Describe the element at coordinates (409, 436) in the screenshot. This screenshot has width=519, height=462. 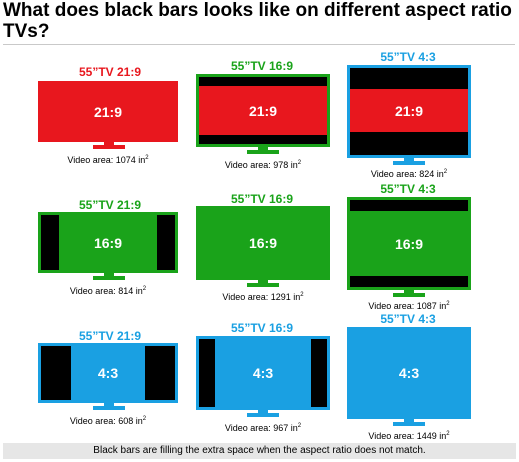
I see `video-area-label: Video area: 1449 in2` at that location.